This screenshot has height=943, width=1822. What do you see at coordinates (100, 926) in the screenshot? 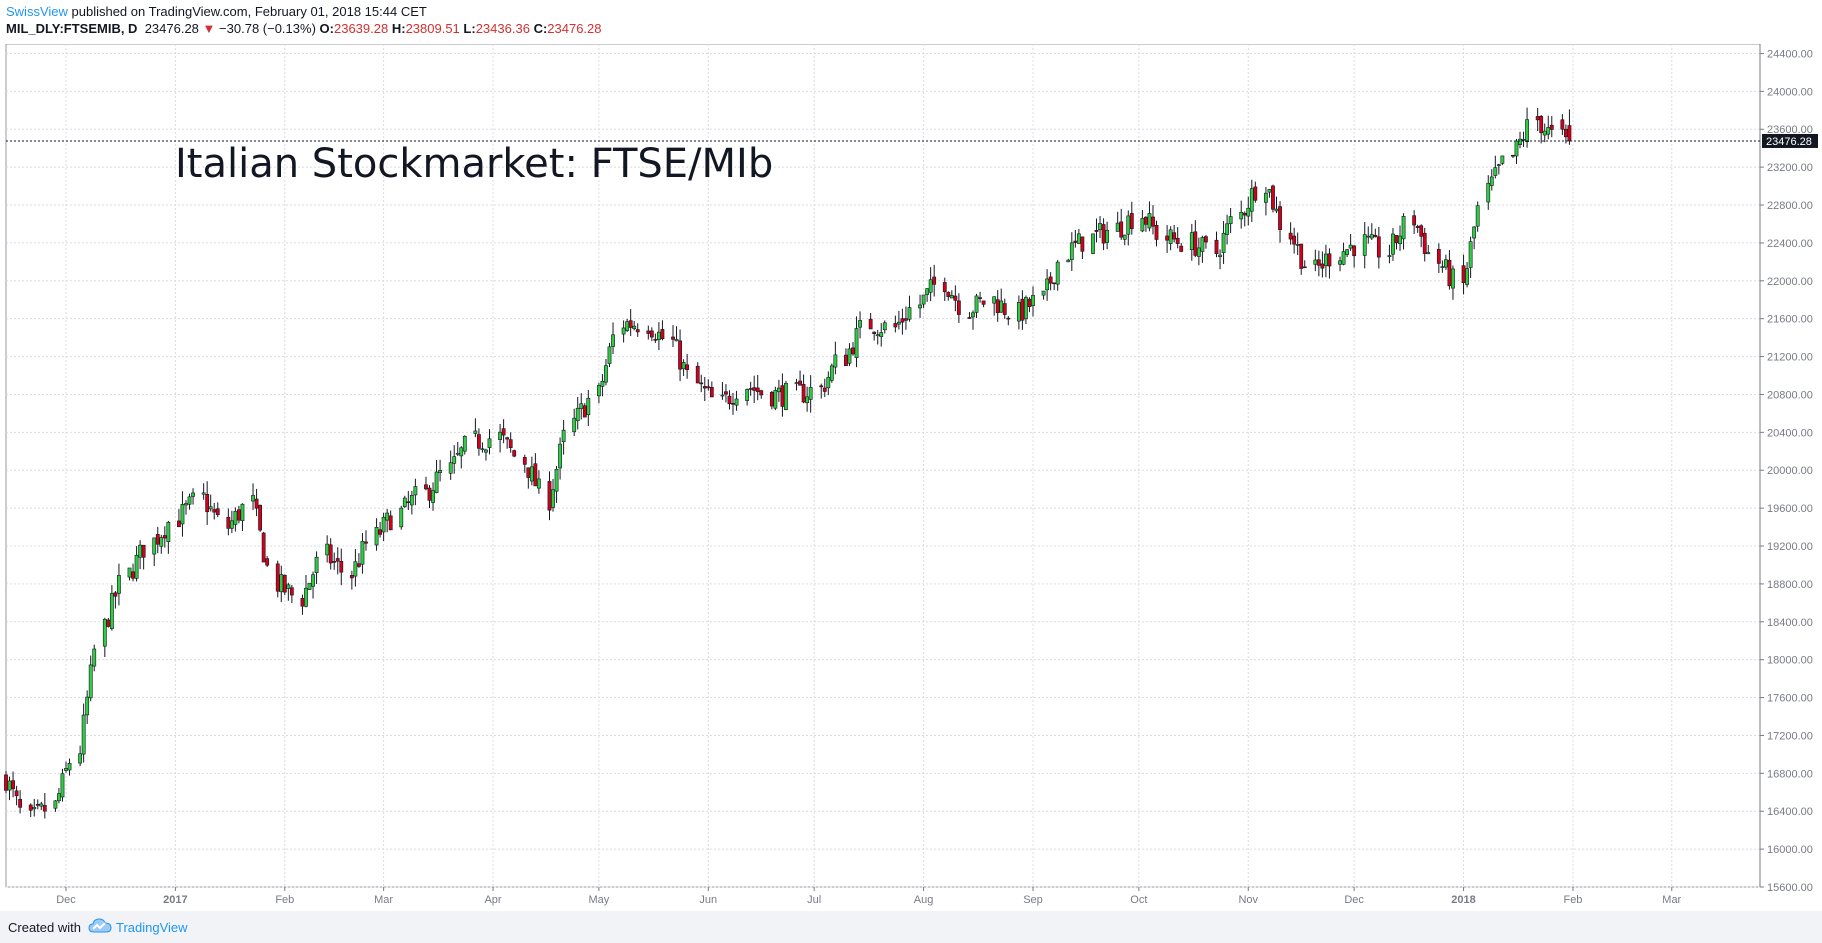
I see `tradingview-cloud-icon` at bounding box center [100, 926].